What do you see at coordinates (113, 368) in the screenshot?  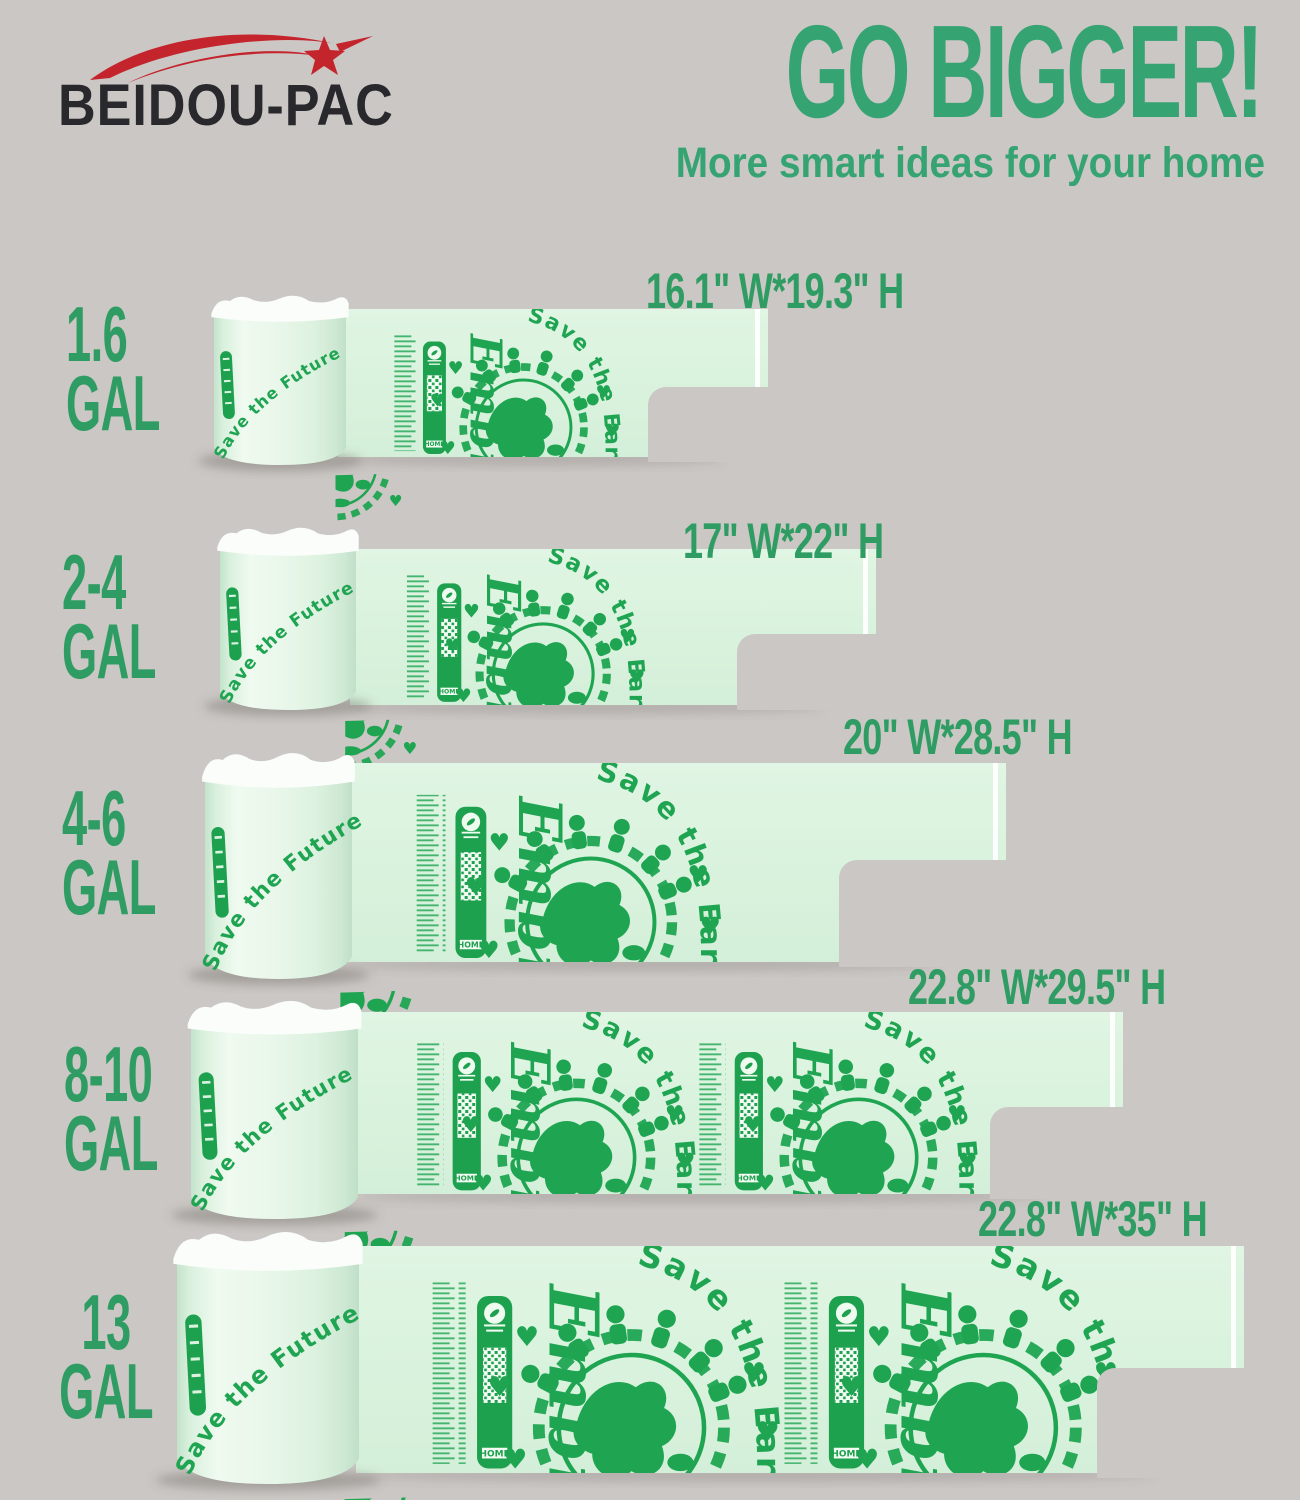 I see `size-label: 1.6 GAL` at bounding box center [113, 368].